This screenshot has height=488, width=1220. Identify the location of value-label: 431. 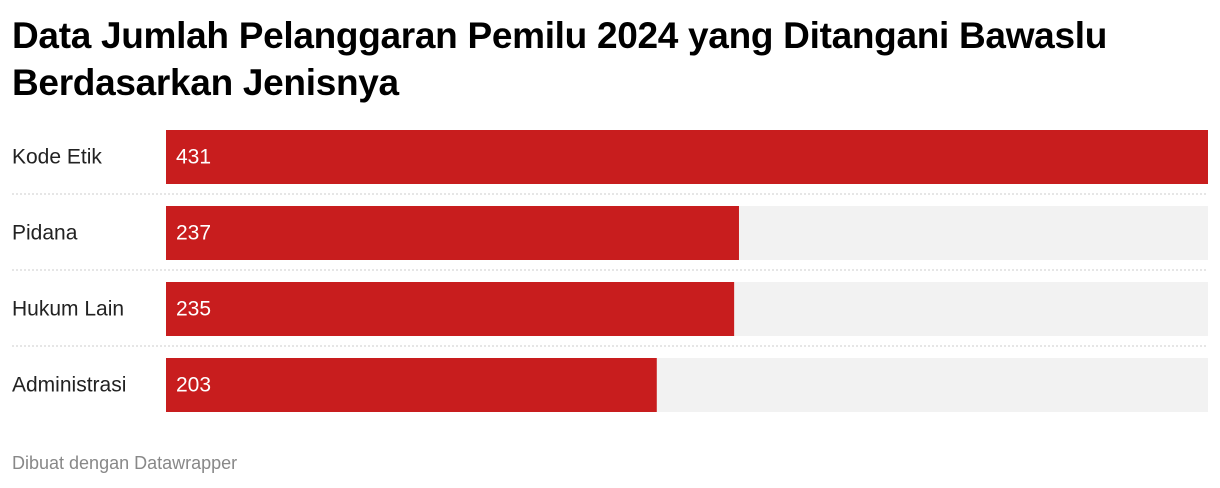
(193, 157).